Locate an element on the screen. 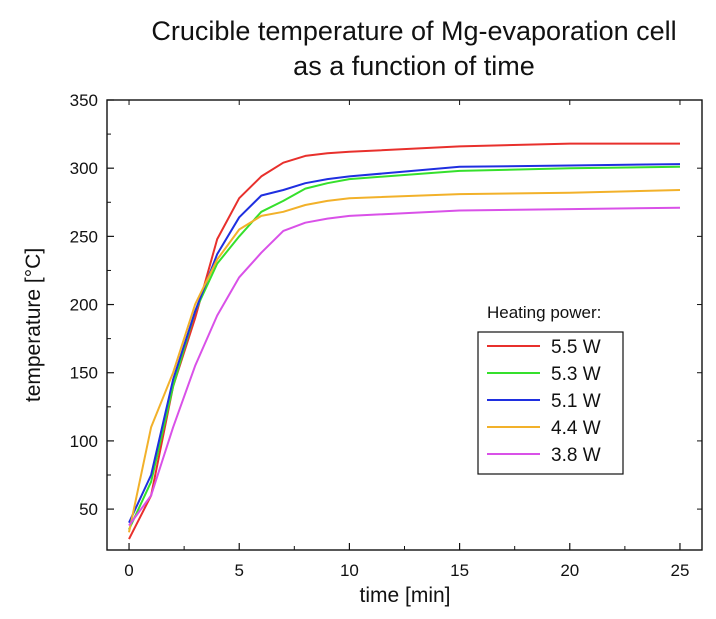 Image resolution: width=716 pixels, height=619 pixels. x-tick-label: 20 is located at coordinates (569, 570).